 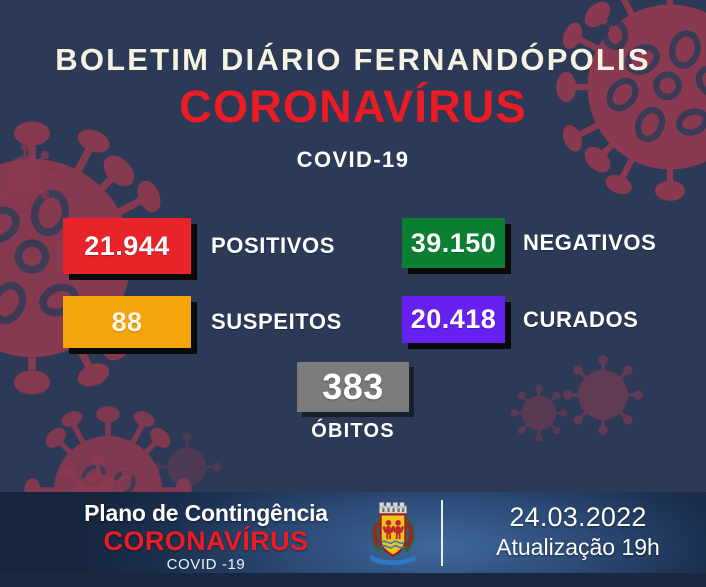 I want to click on footer-divider, so click(x=442, y=533).